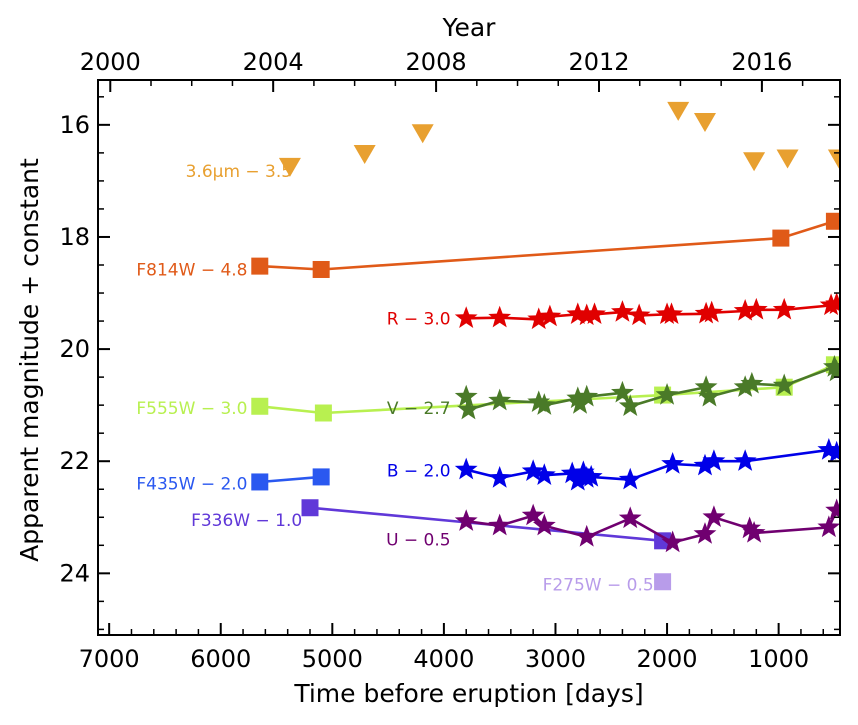 This screenshot has height=725, width=858. Describe the element at coordinates (74, 349) in the screenshot. I see `y-tick-label-20: 20` at that location.